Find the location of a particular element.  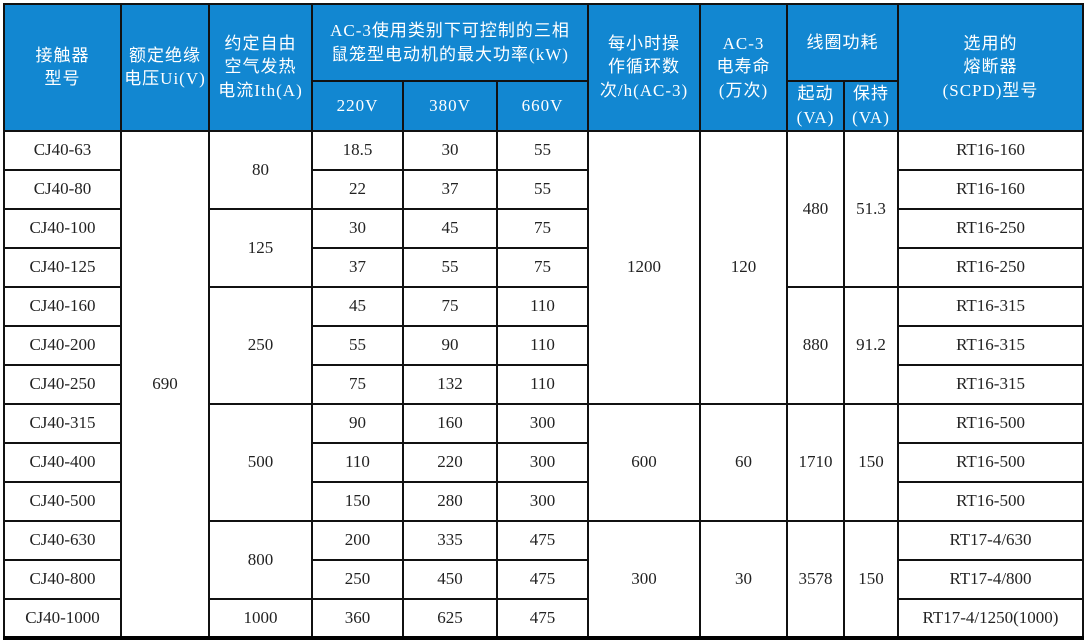

power-380-cell: 45 is located at coordinates (450, 228).